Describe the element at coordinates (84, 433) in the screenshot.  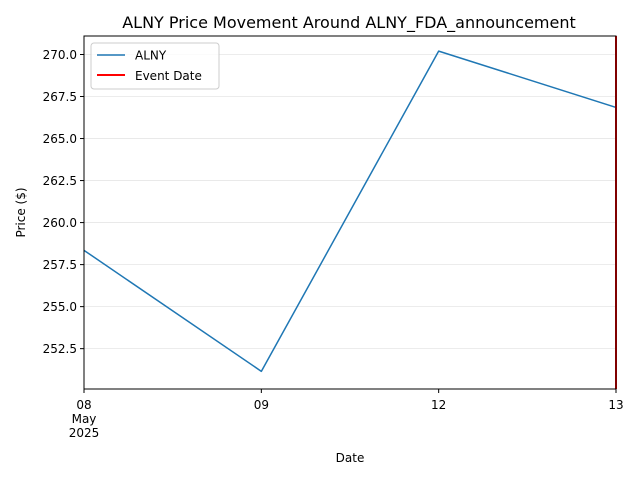
I see `x-tick-label: 2025` at that location.